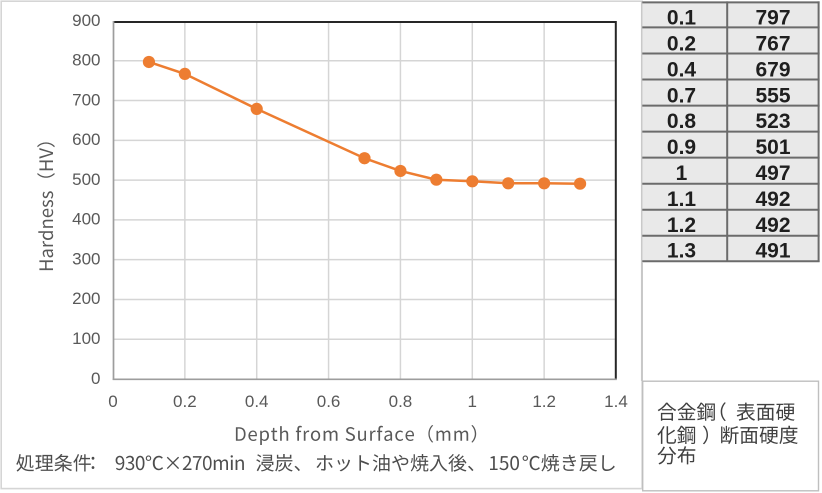  Describe the element at coordinates (772, 95) in the screenshot. I see `svg-text: 555` at that location.